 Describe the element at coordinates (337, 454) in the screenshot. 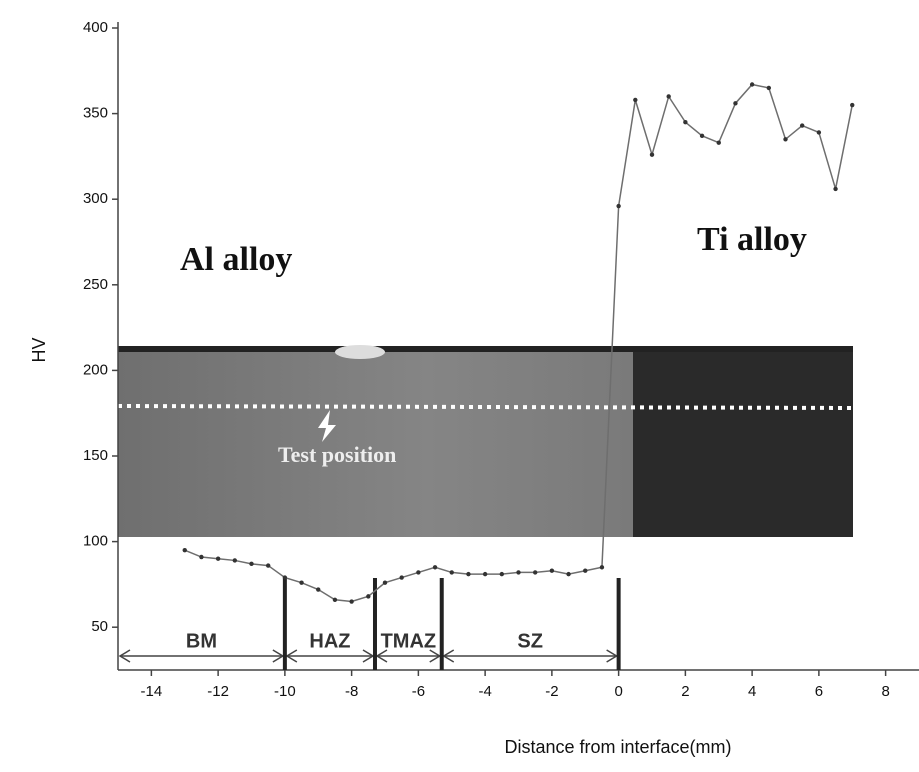

I see `annotation: Test position` at that location.